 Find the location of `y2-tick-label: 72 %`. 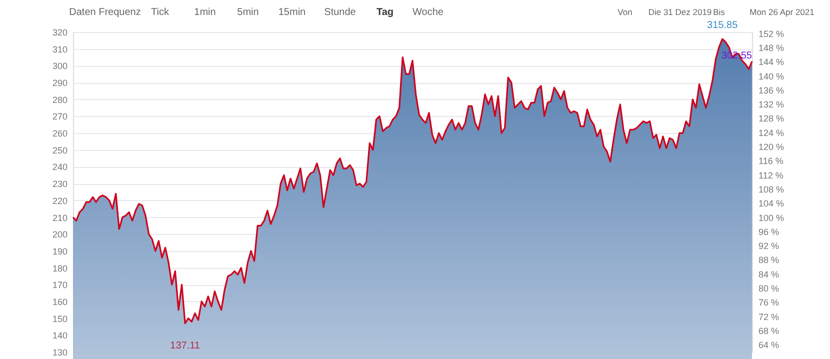

y2-tick-label: 72 % is located at coordinates (769, 317).